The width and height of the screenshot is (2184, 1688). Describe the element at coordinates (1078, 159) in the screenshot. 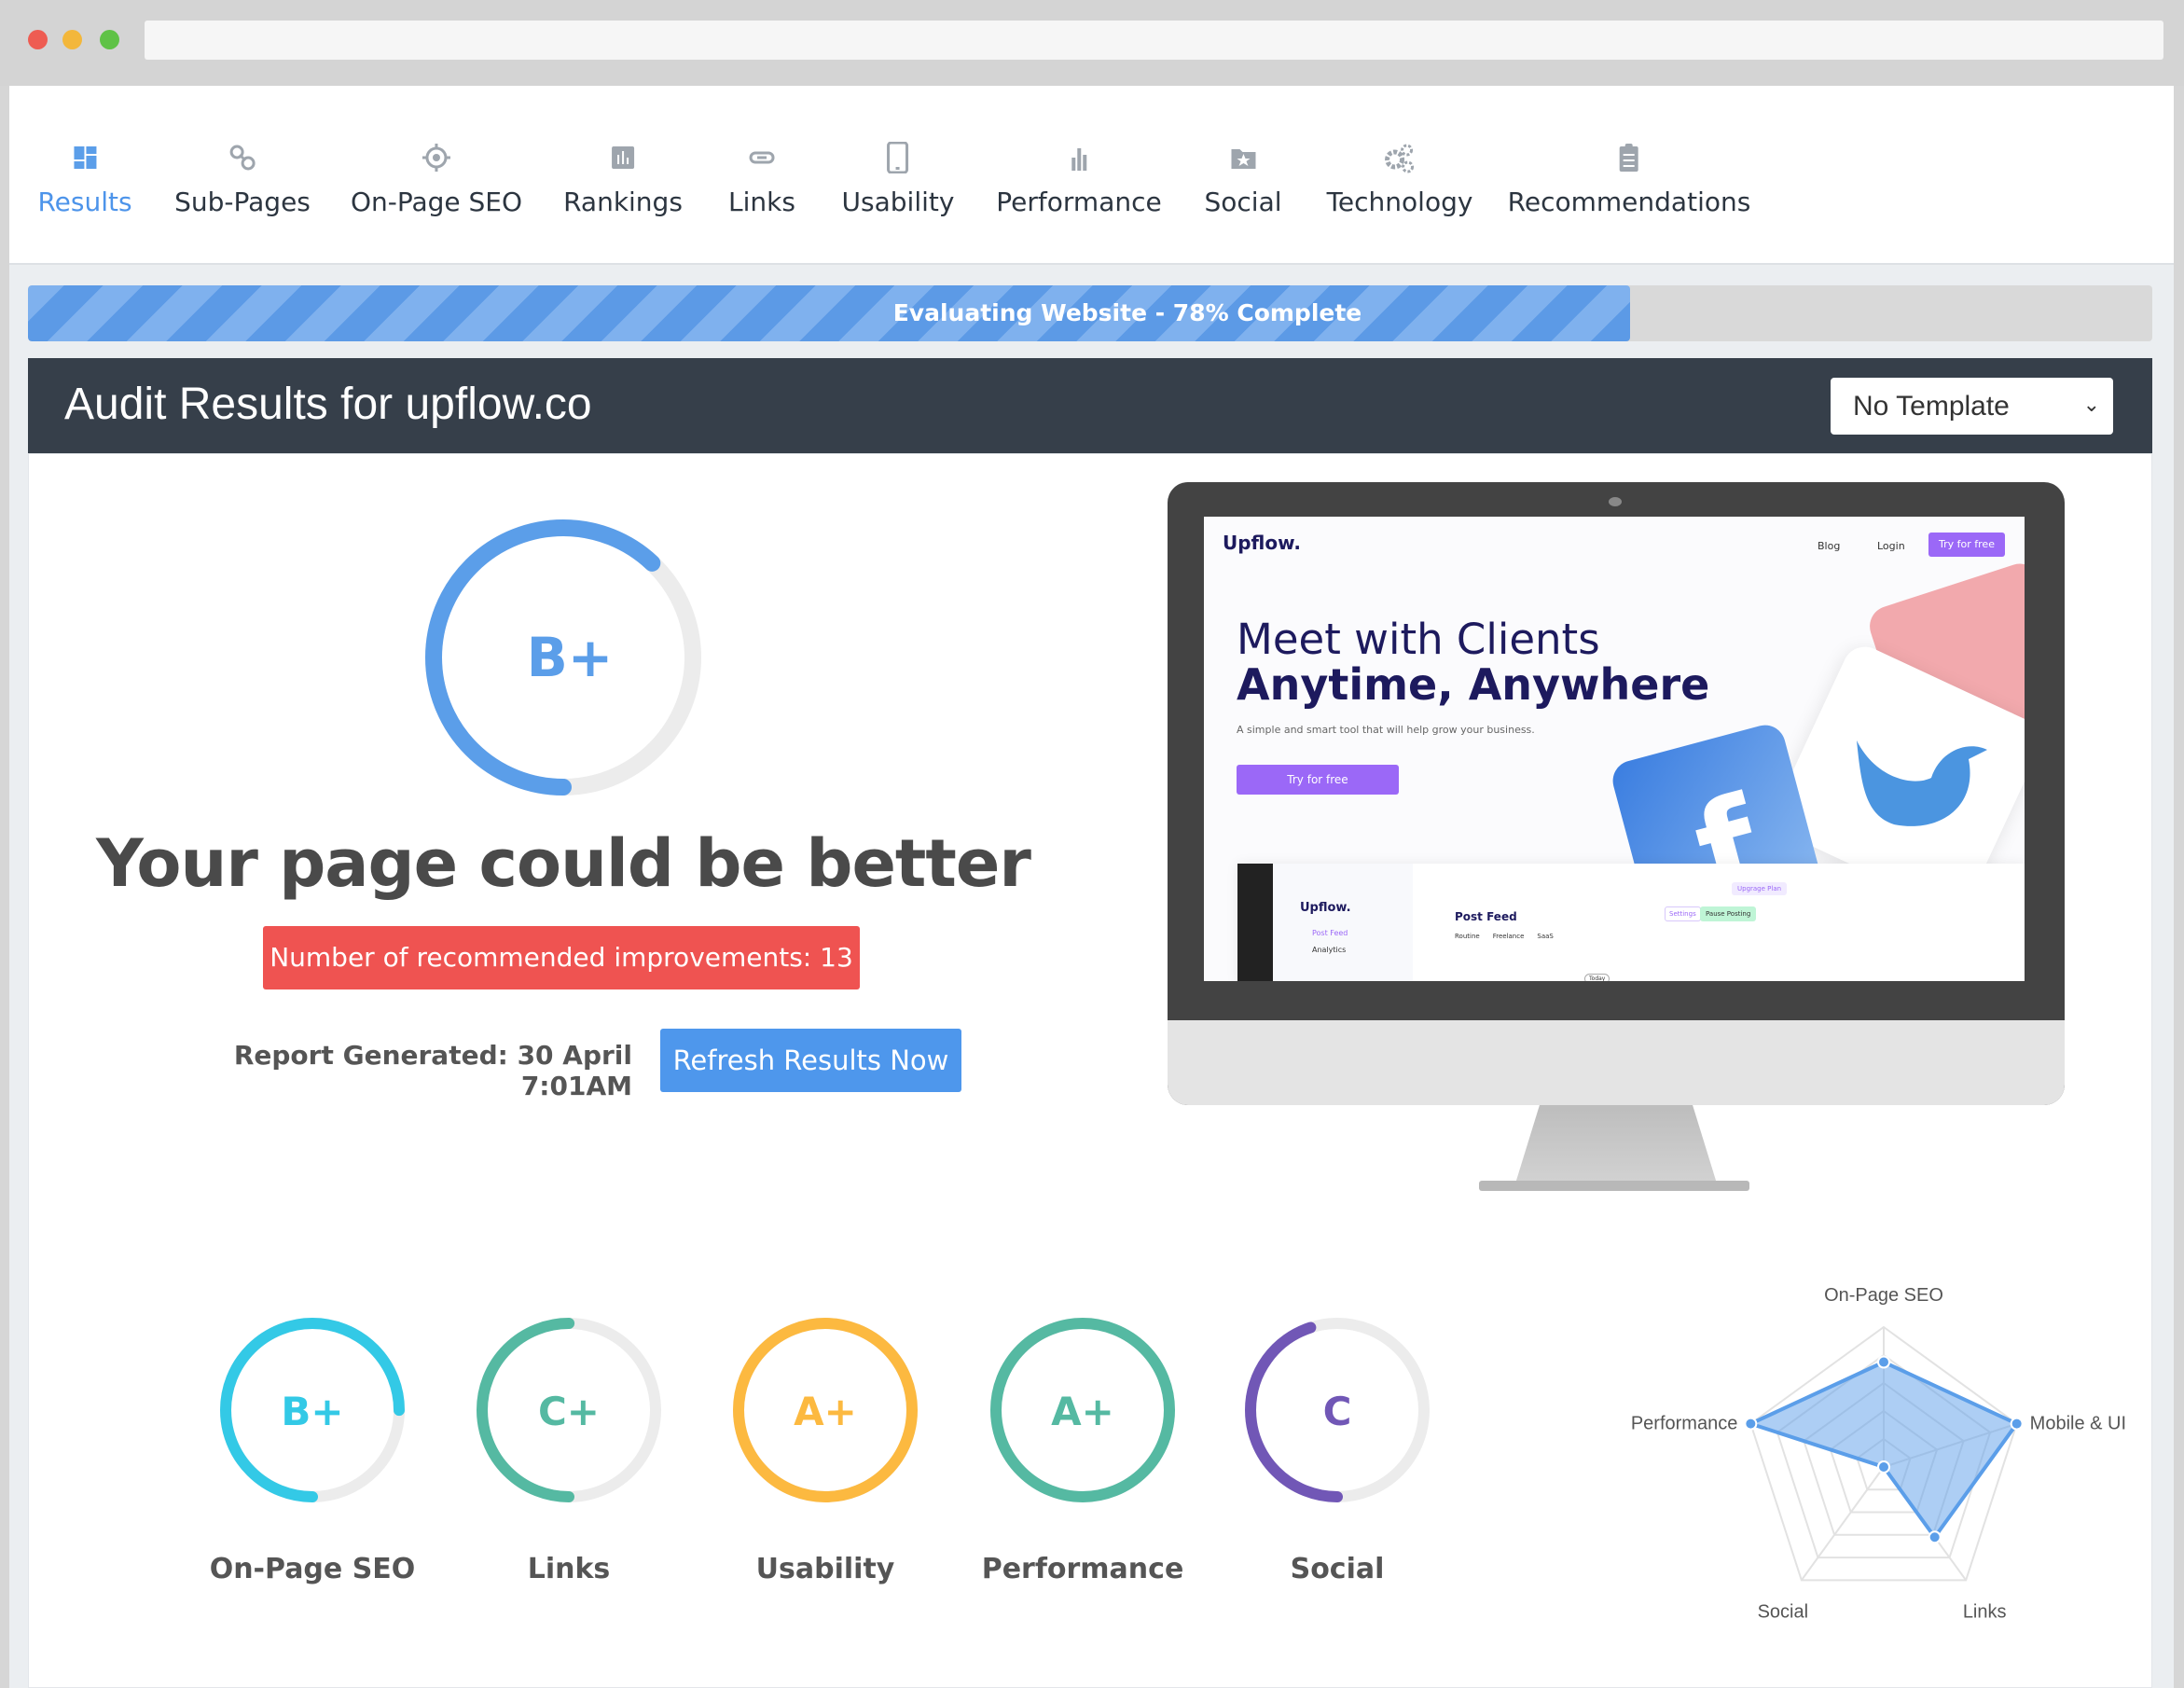

I see `bar-chart-icon` at that location.